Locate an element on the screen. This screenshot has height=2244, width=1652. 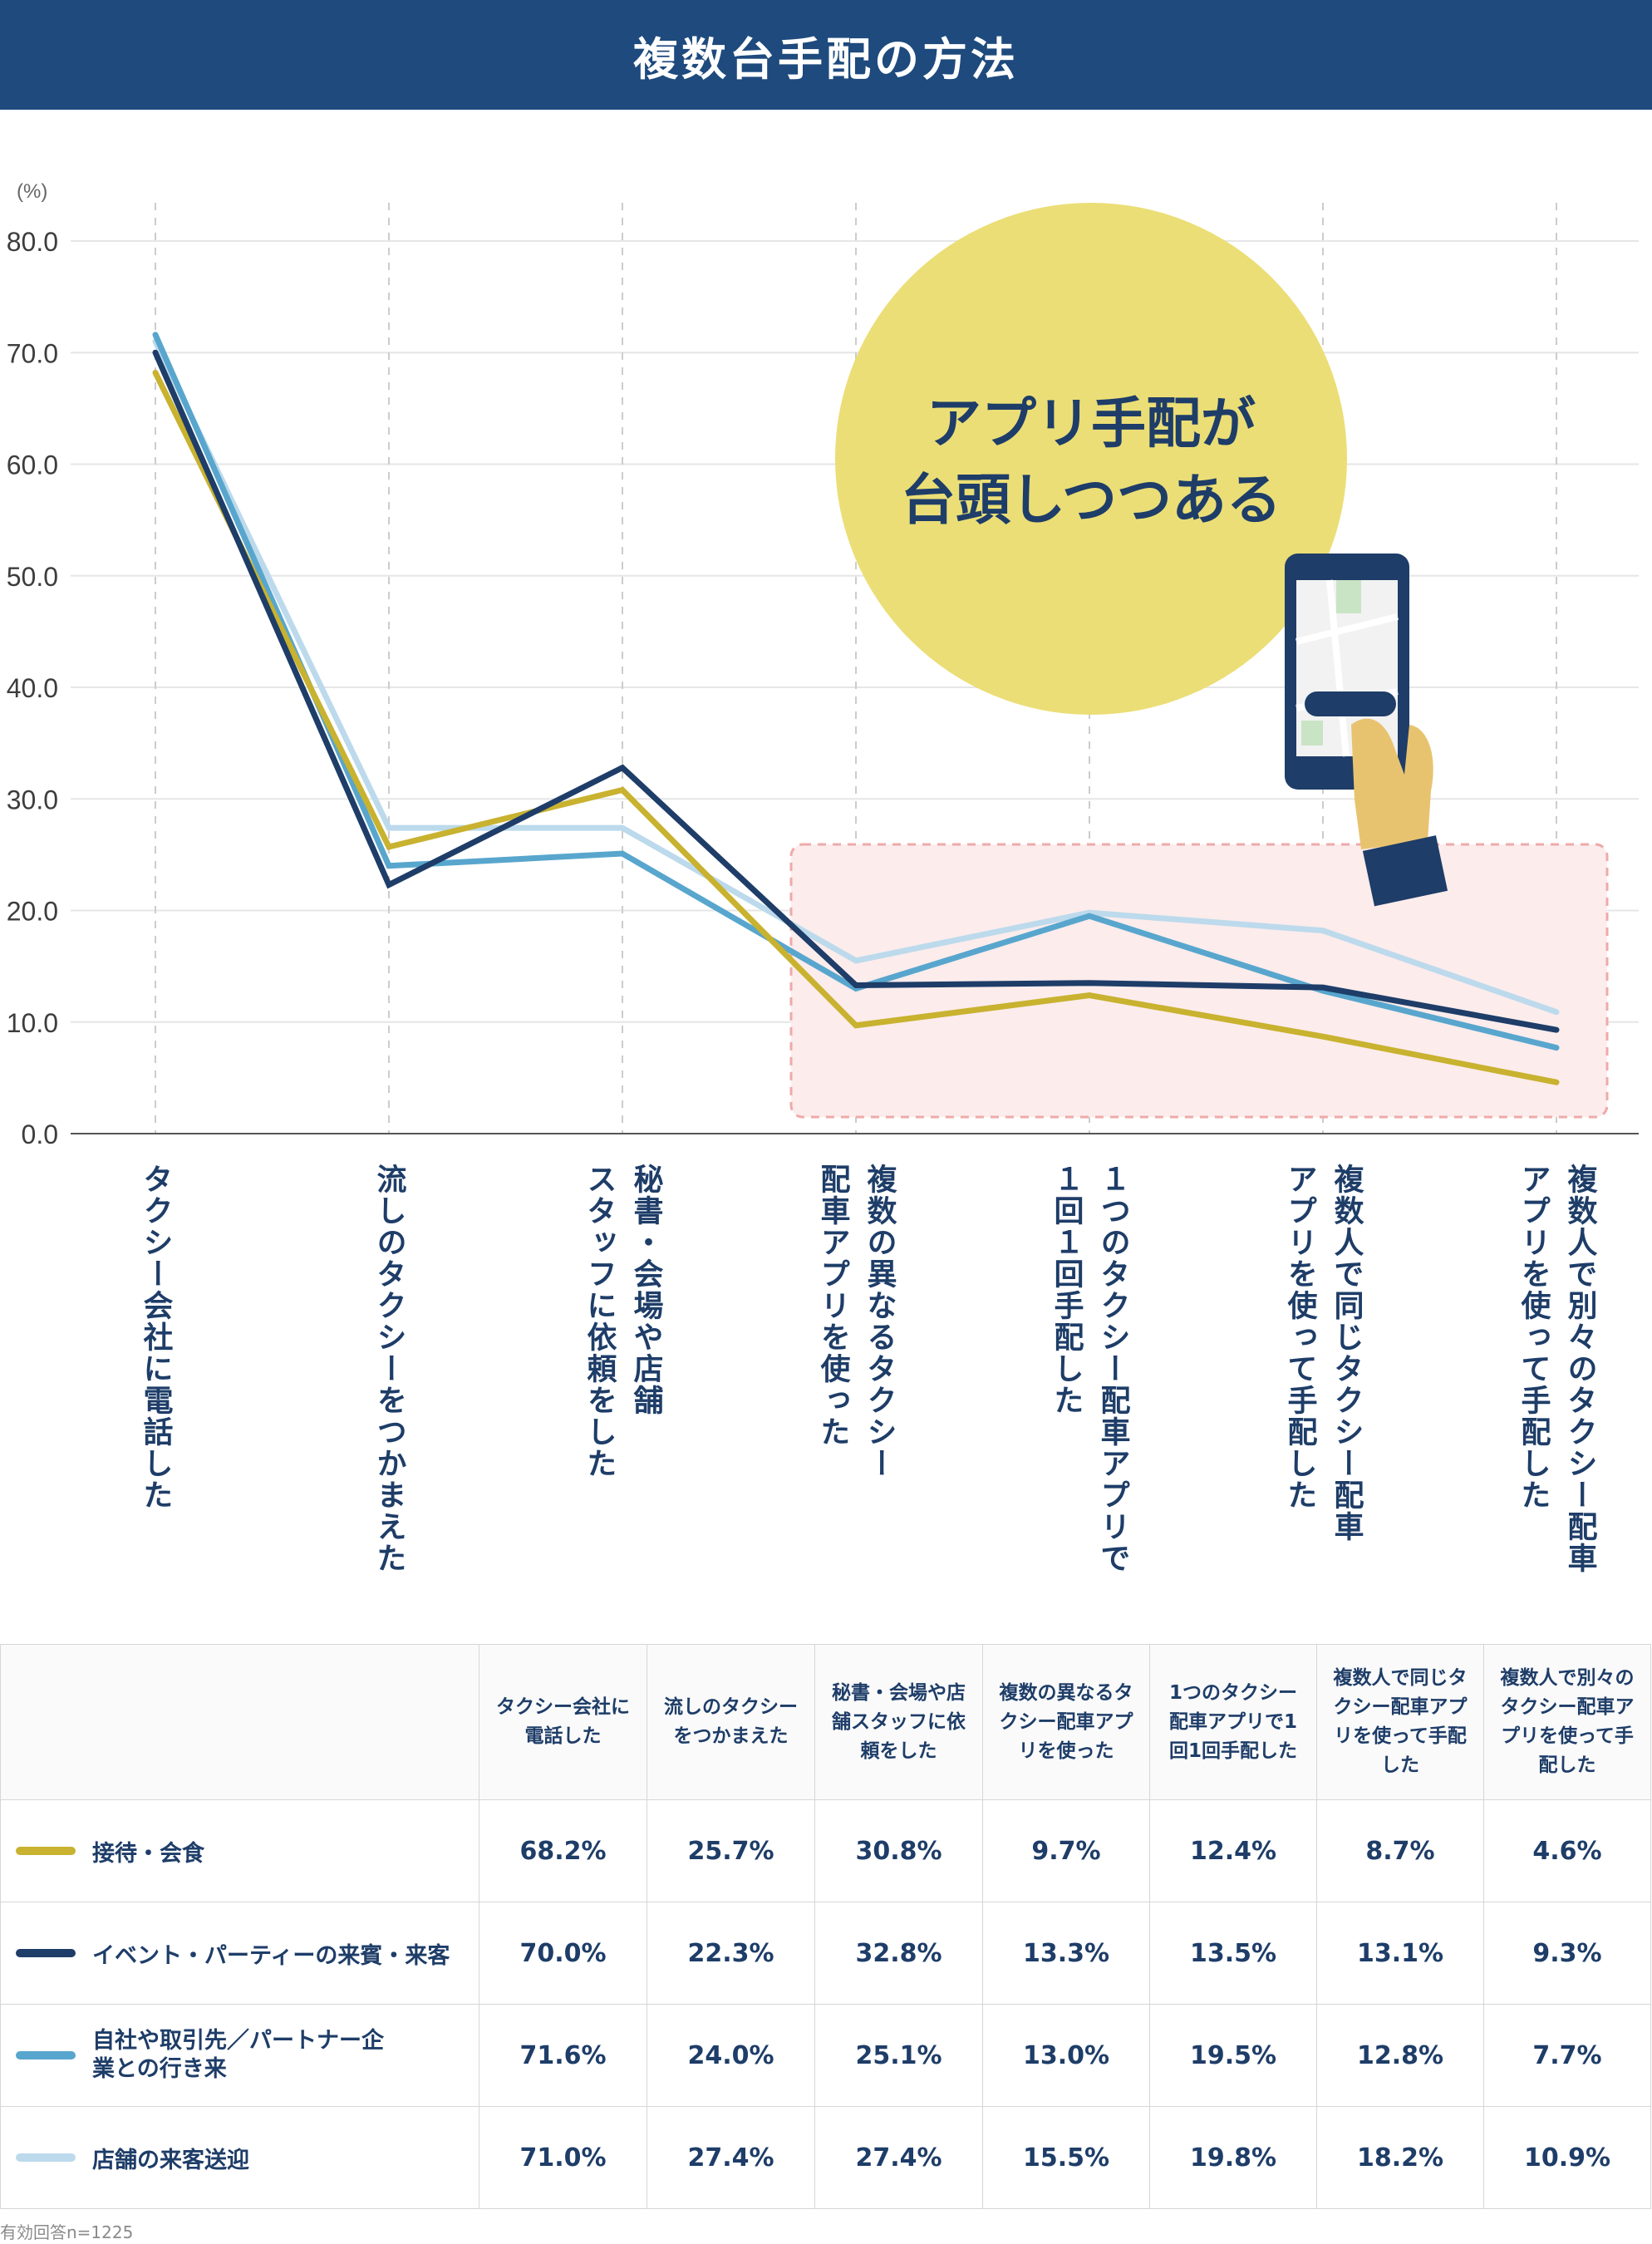
callout-circle is located at coordinates (1091, 459).